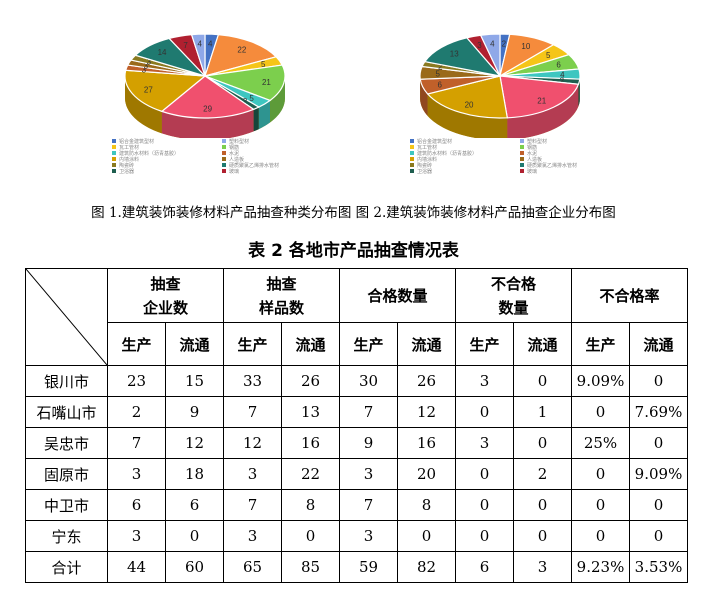  What do you see at coordinates (281, 295) in the screenshot?
I see `group-header: 抽查 样品数` at bounding box center [281, 295].